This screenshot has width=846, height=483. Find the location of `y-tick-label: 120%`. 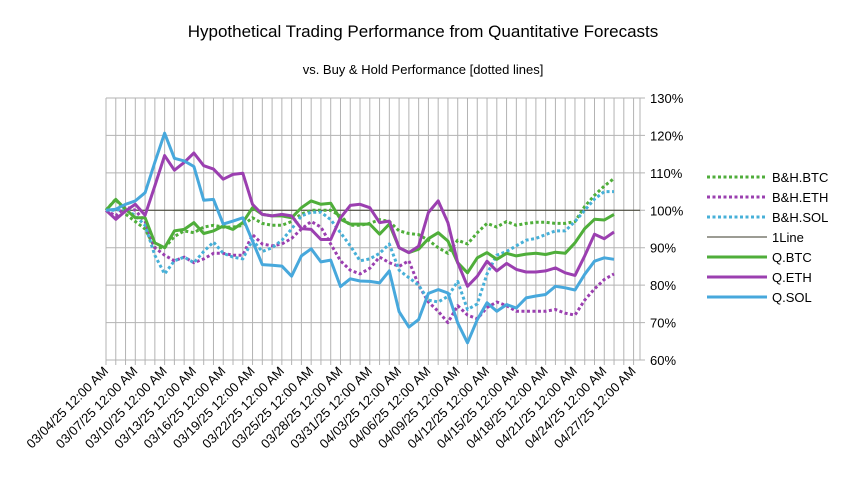

y-tick-label: 120% is located at coordinates (667, 135).